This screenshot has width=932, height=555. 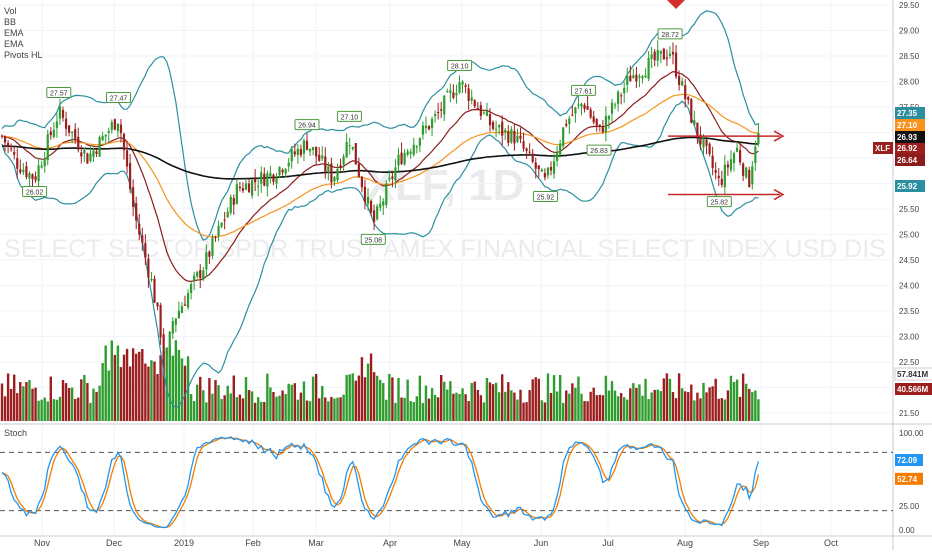 What do you see at coordinates (42, 543) in the screenshot?
I see `month-label-nov: Nov` at bounding box center [42, 543].